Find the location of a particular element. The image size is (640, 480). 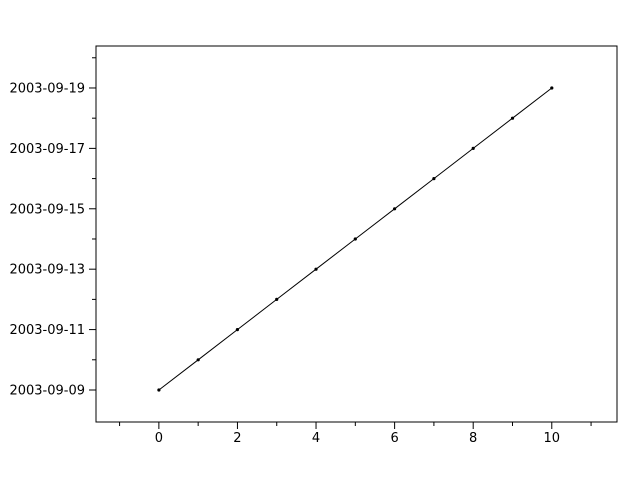

x-axis-tick-label: 4 is located at coordinates (316, 438).